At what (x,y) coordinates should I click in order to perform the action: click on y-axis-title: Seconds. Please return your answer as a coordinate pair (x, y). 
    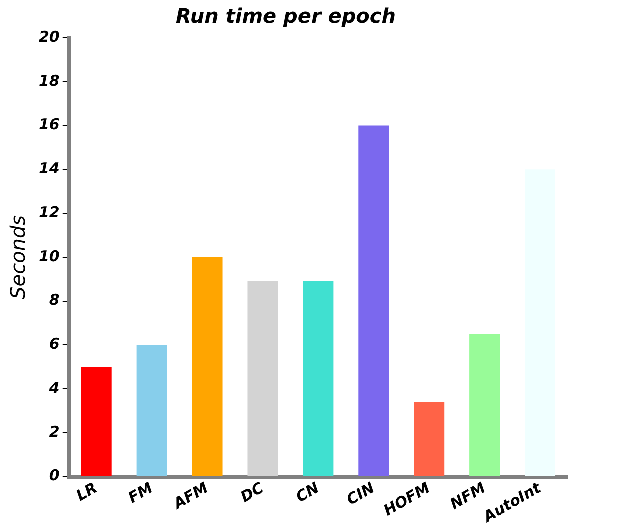
    Looking at the image, I should click on (18, 257).